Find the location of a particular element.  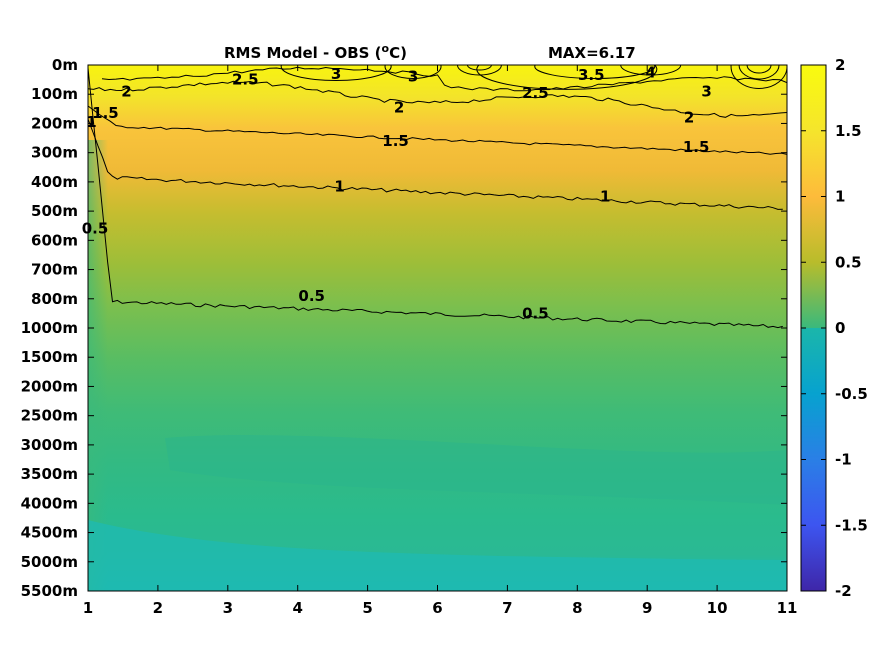

contour-3p5 is located at coordinates (595, 72).